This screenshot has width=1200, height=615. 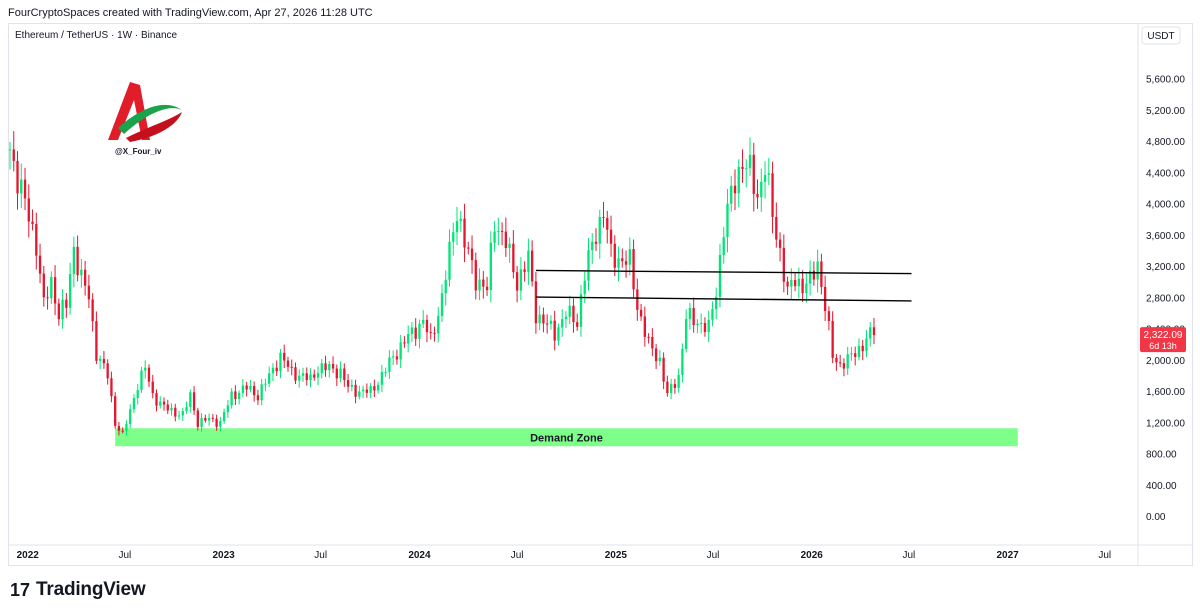 I want to click on x-tick-label: 2024, so click(x=419, y=555).